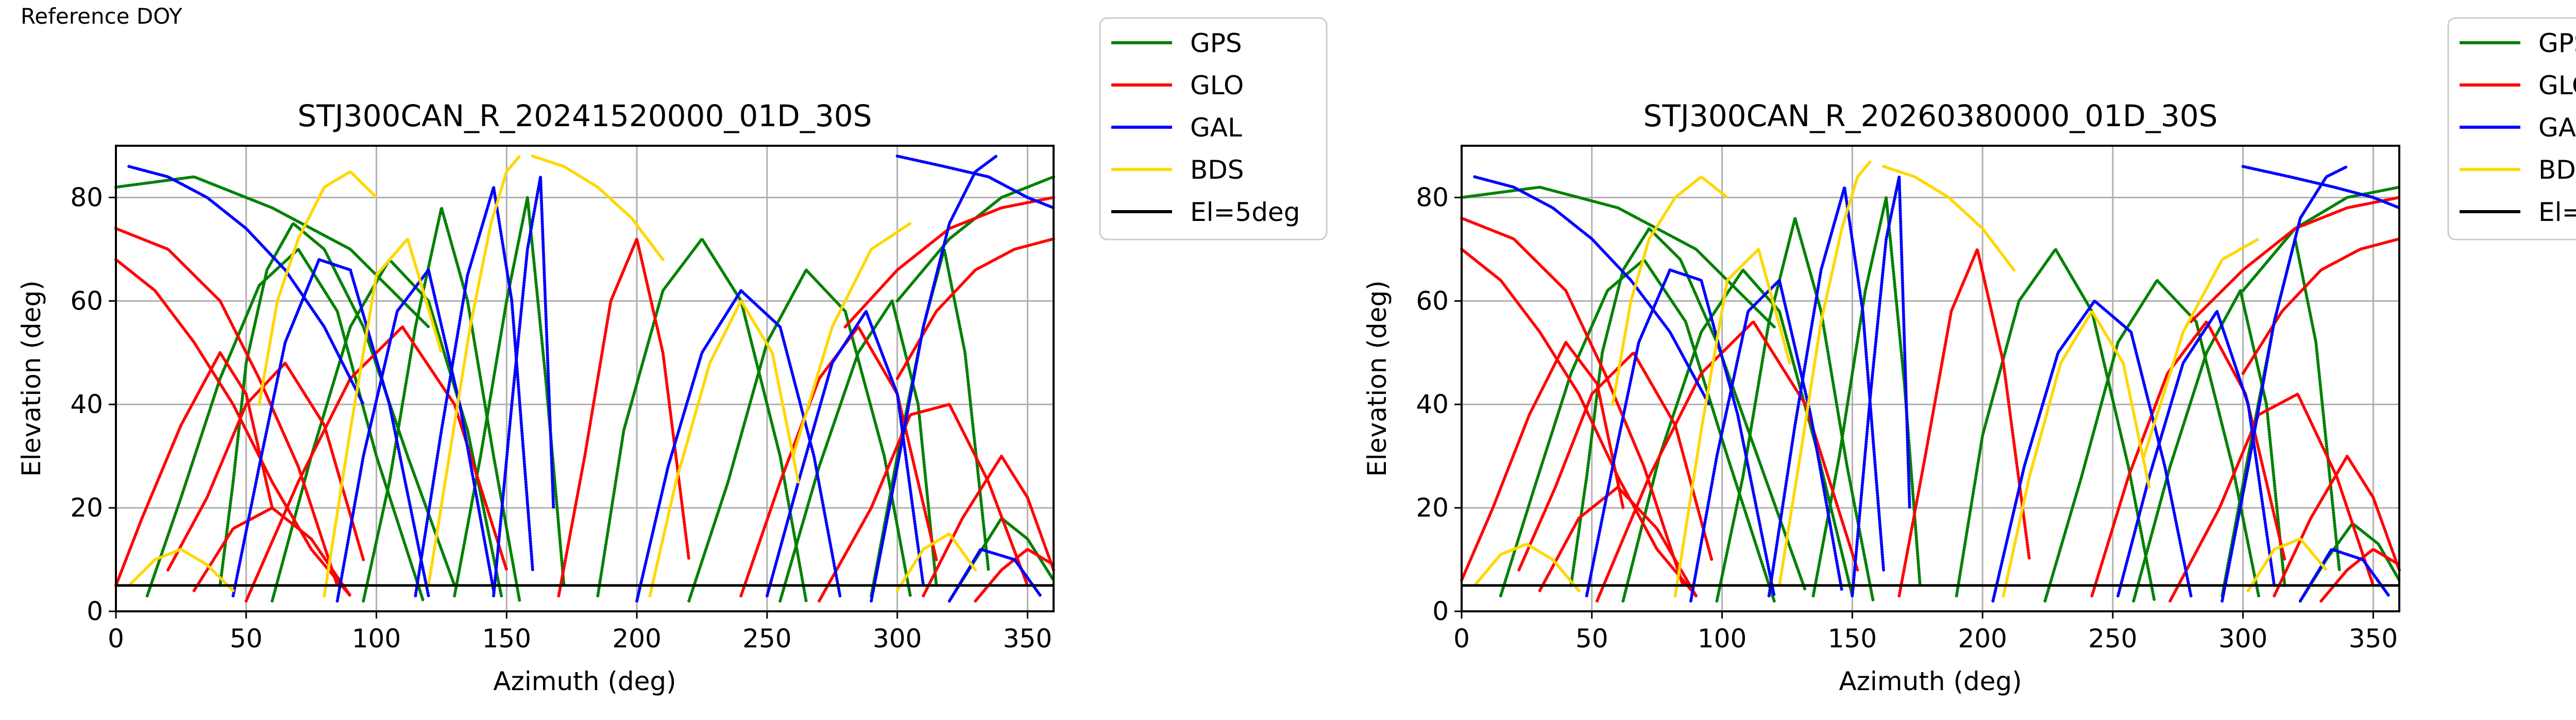  I want to click on chart-title: STJ300CAN_R_20241520000_01D_30S, so click(585, 115).